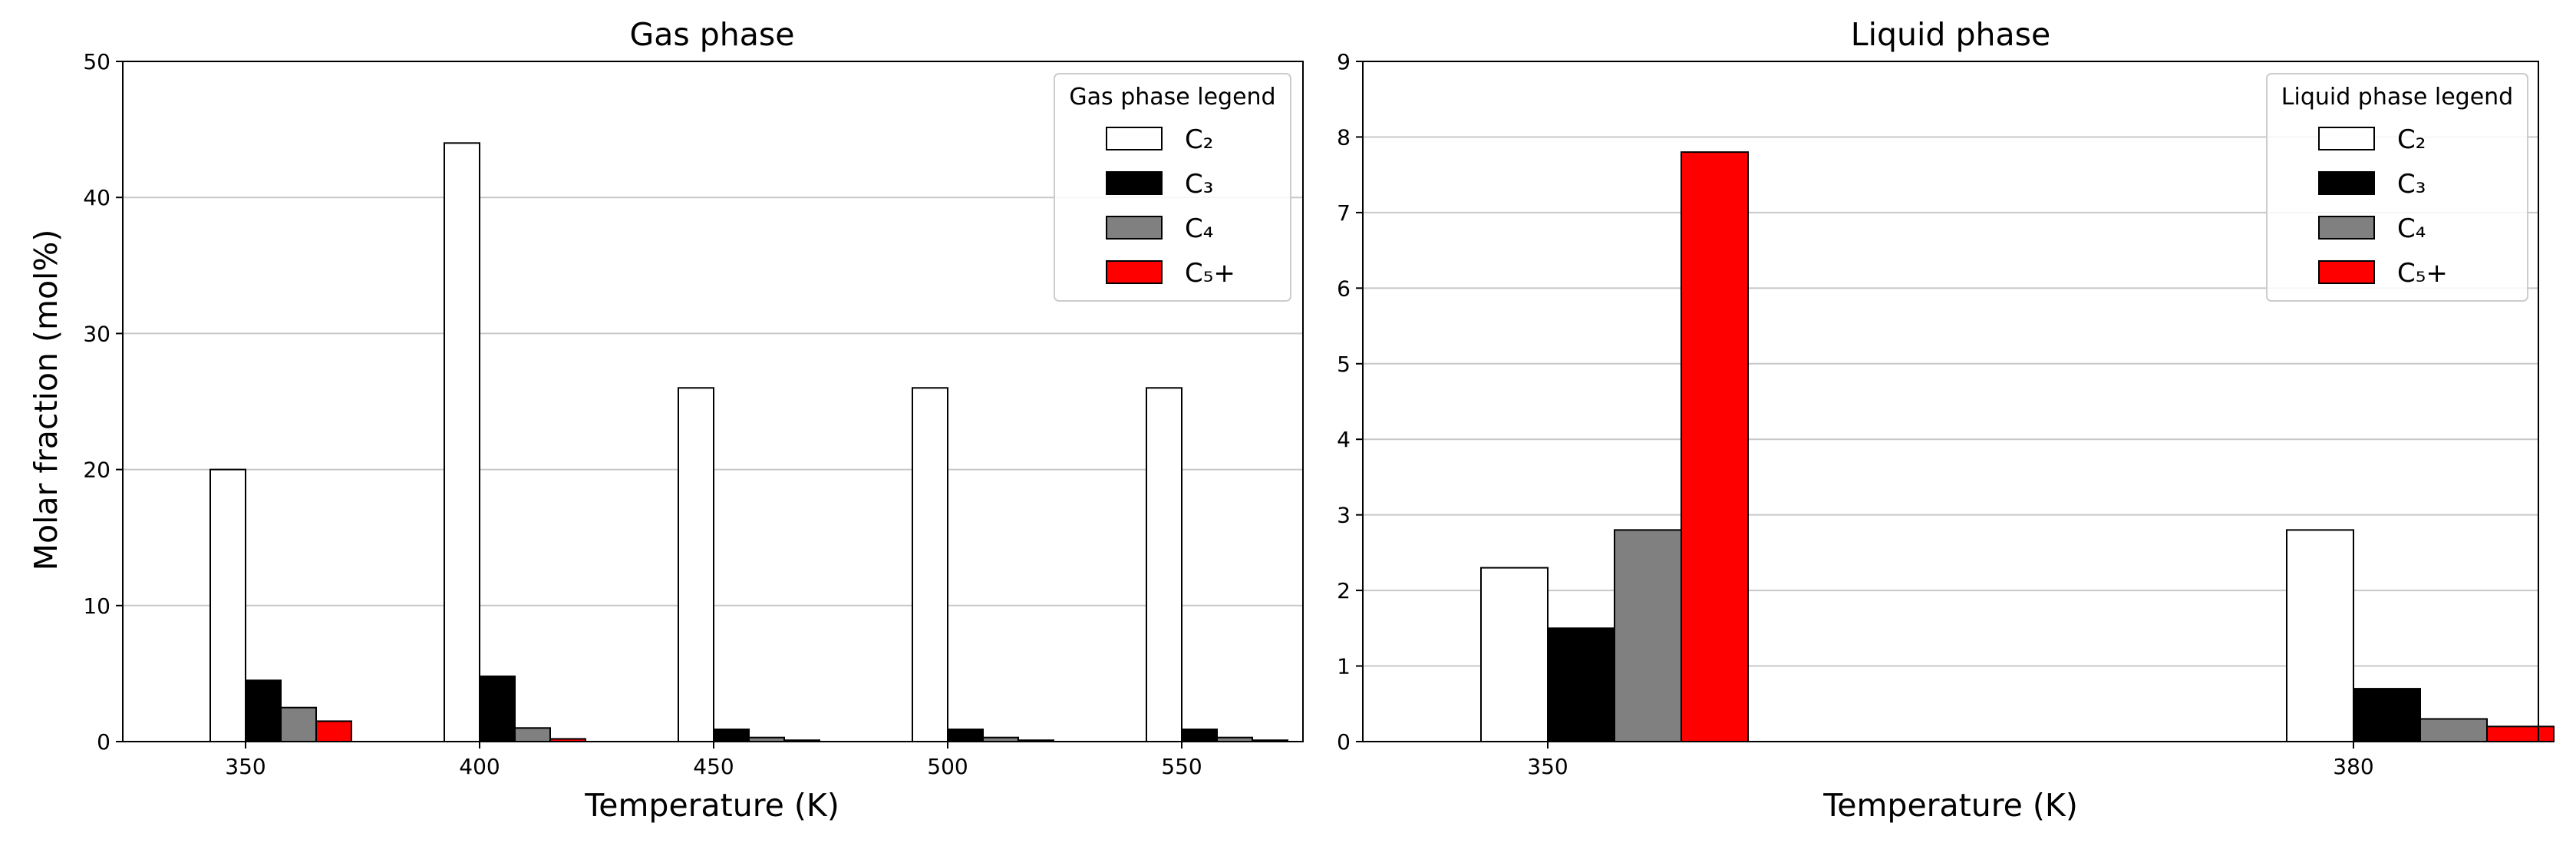 The image size is (2576, 846). I want to click on liquid-phase-xtick-label: 380, so click(2353, 766).